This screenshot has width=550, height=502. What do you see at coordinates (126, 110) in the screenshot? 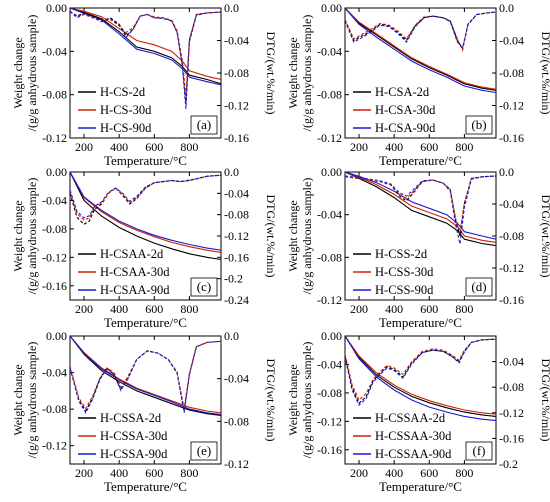
I see `legend-label: H-CS-30d` at bounding box center [126, 110].